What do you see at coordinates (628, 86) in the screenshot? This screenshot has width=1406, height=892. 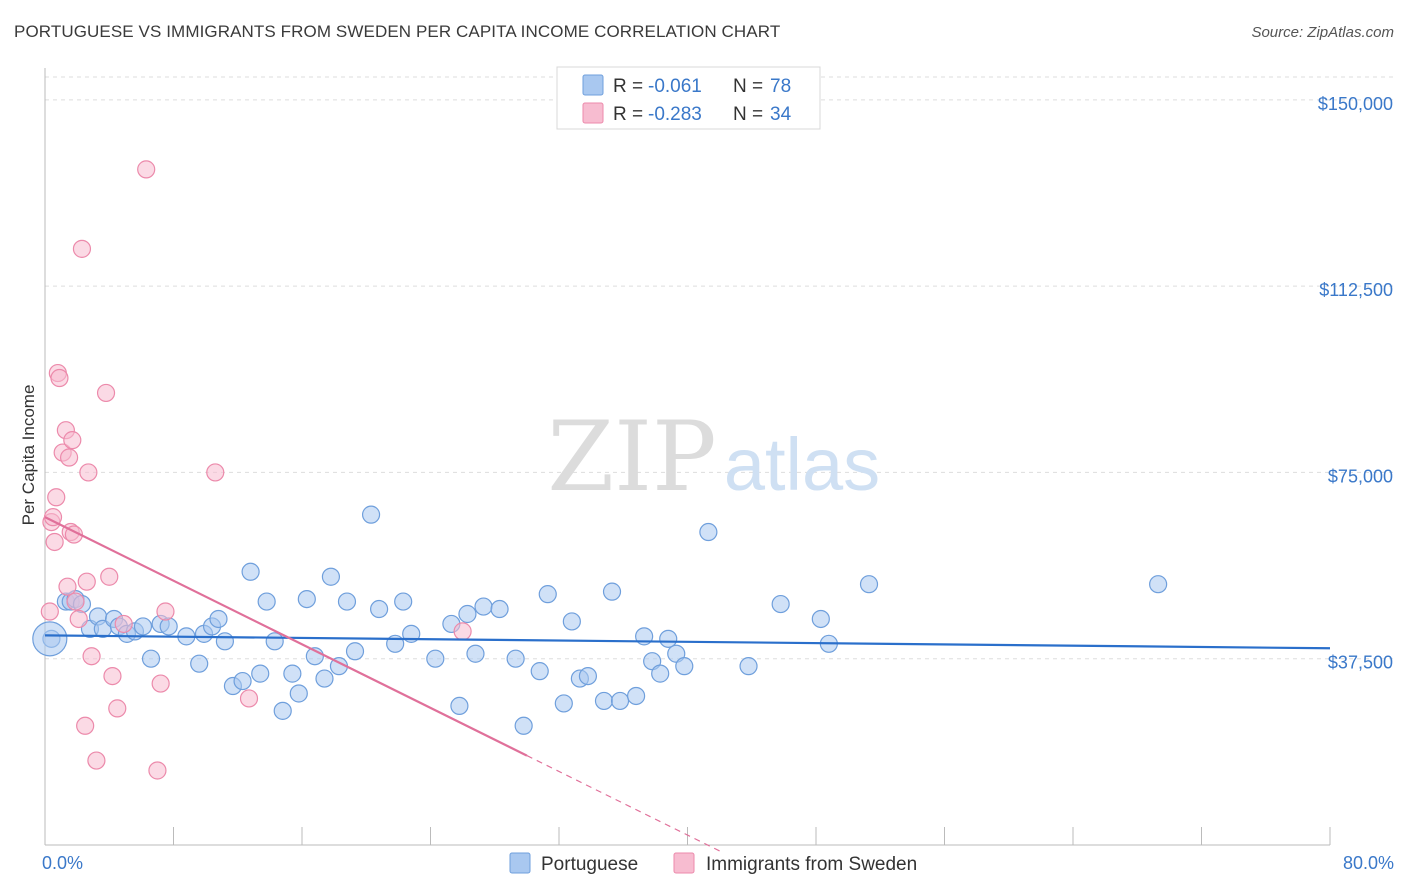 I see `legend-r-label-1: R =` at bounding box center [628, 86].